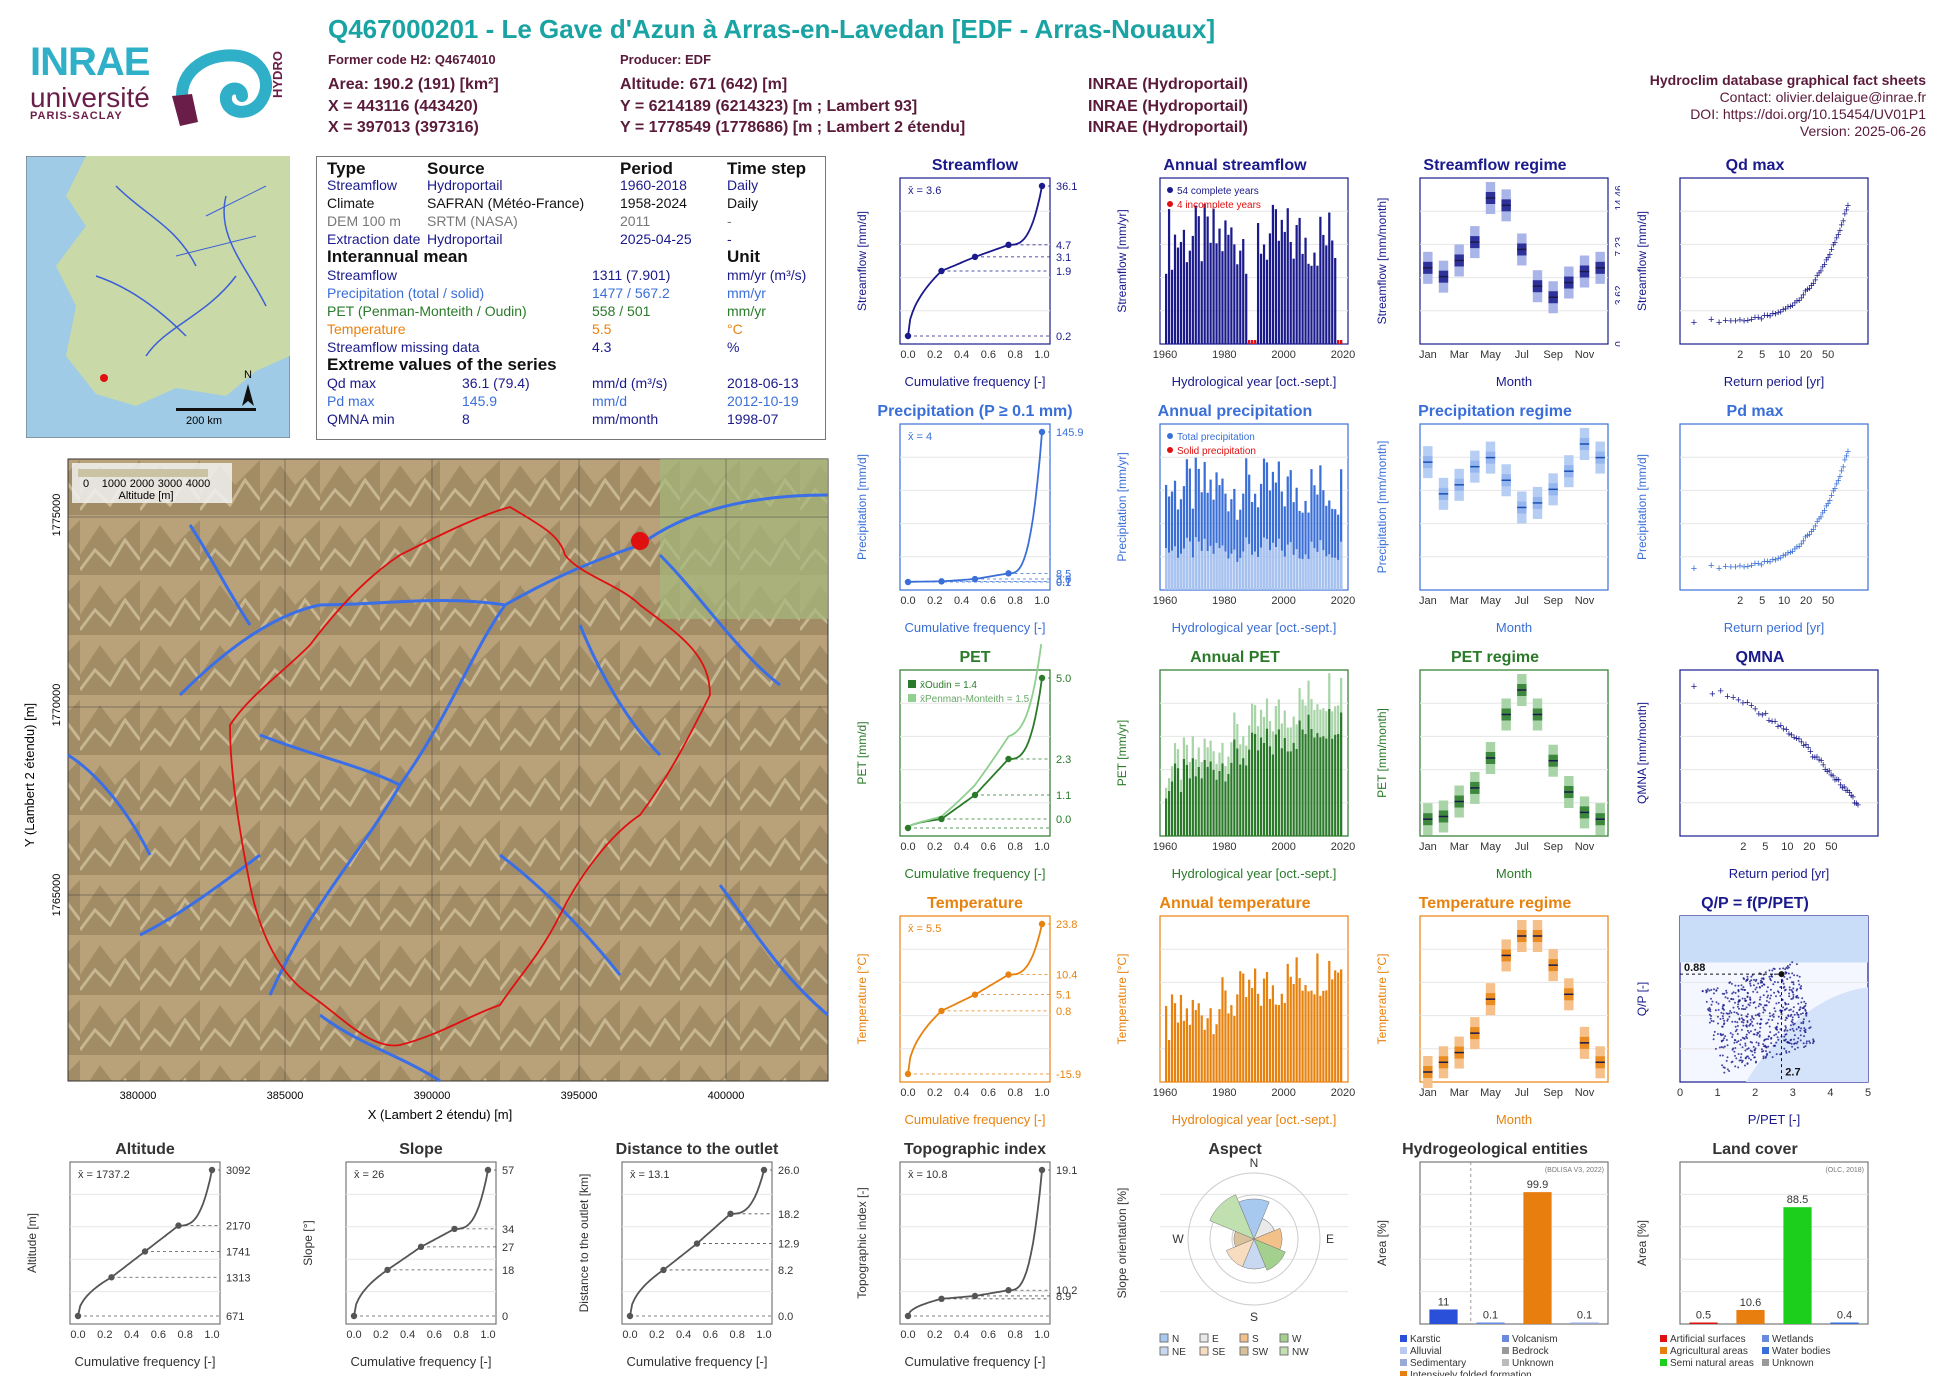 The width and height of the screenshot is (1960, 1386). Describe the element at coordinates (1015, 355) in the screenshot. I see `x-tick: 0.8` at that location.